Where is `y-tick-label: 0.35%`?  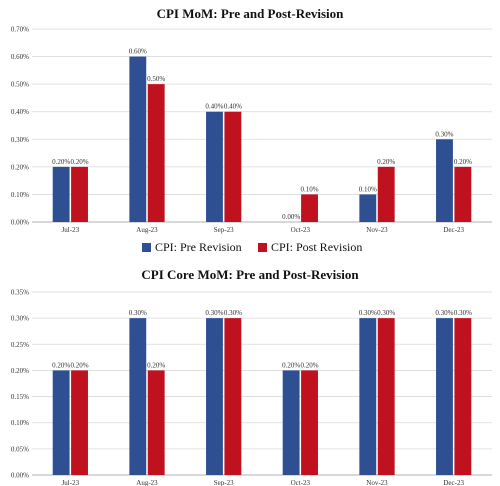
y-tick-label: 0.35% is located at coordinates (20, 293).